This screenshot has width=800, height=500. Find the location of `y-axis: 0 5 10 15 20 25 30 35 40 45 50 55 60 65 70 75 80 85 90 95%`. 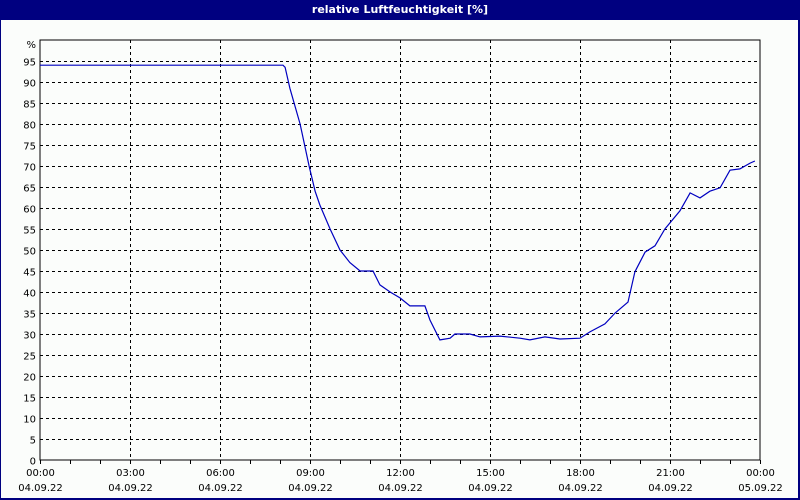

y-axis: 0 5 10 15 20 25 30 35 40 45 50 55 60 65 70 75 80 85 90 95% is located at coordinates (29, 254).